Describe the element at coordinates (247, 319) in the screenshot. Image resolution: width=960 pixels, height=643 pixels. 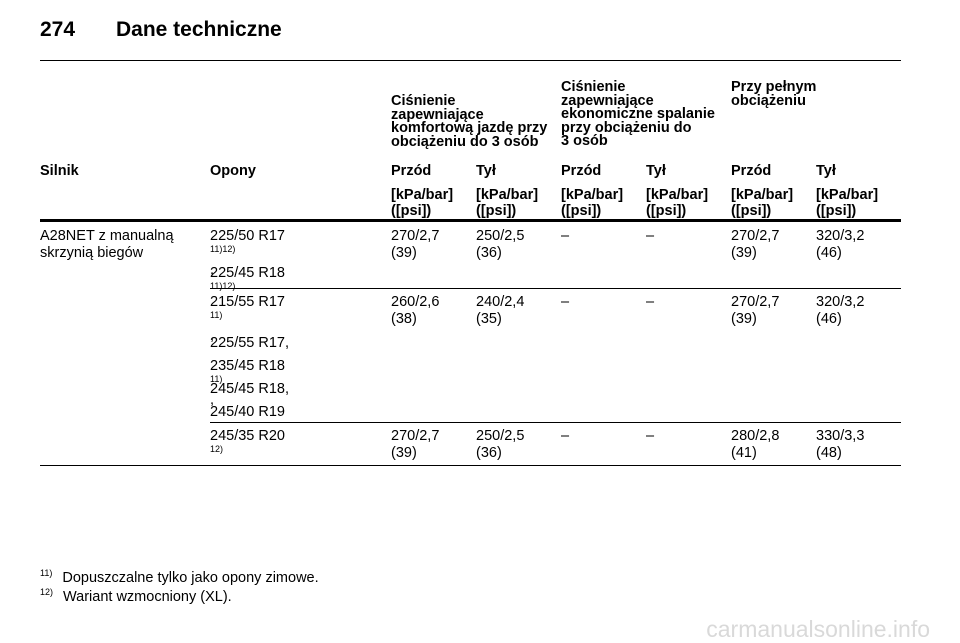
I see `table-row-tyre: 215/55 R17 11),` at that location.